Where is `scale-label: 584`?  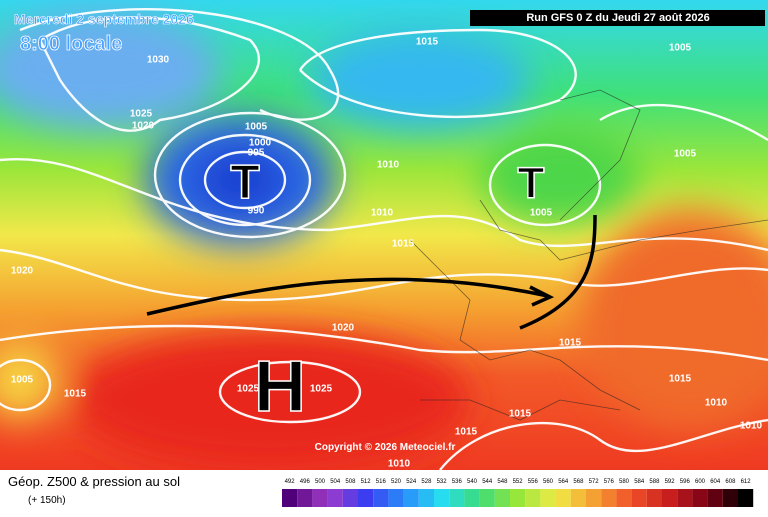 scale-label: 584 is located at coordinates (639, 482).